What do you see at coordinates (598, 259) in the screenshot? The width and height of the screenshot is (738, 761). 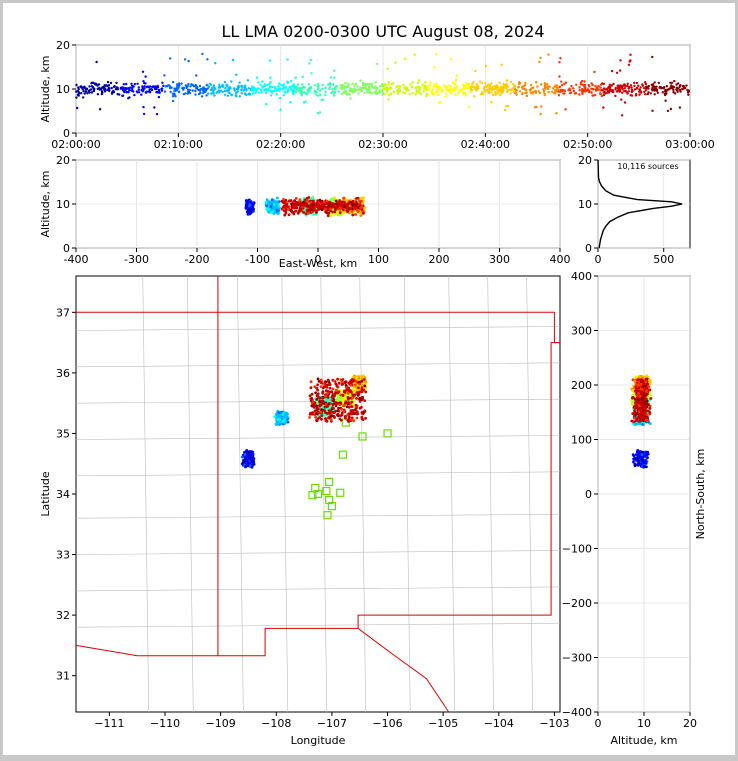 I see `histogram-xtick-label: 0` at bounding box center [598, 259].